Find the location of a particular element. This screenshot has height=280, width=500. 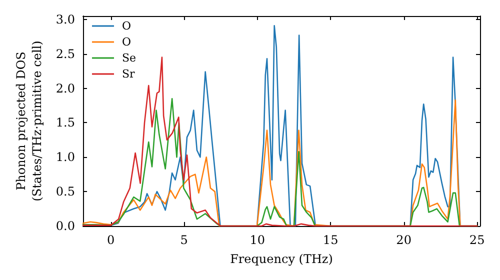

y-tick-label: 1.0 is located at coordinates (65, 157).